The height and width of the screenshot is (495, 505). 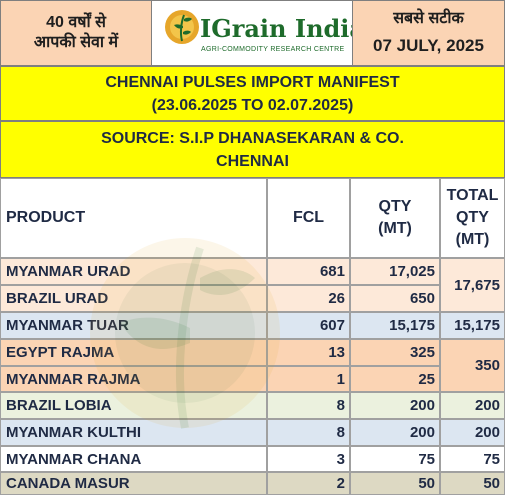 What do you see at coordinates (472, 483) in the screenshot?
I see `total-qty-cell: 50` at bounding box center [472, 483].